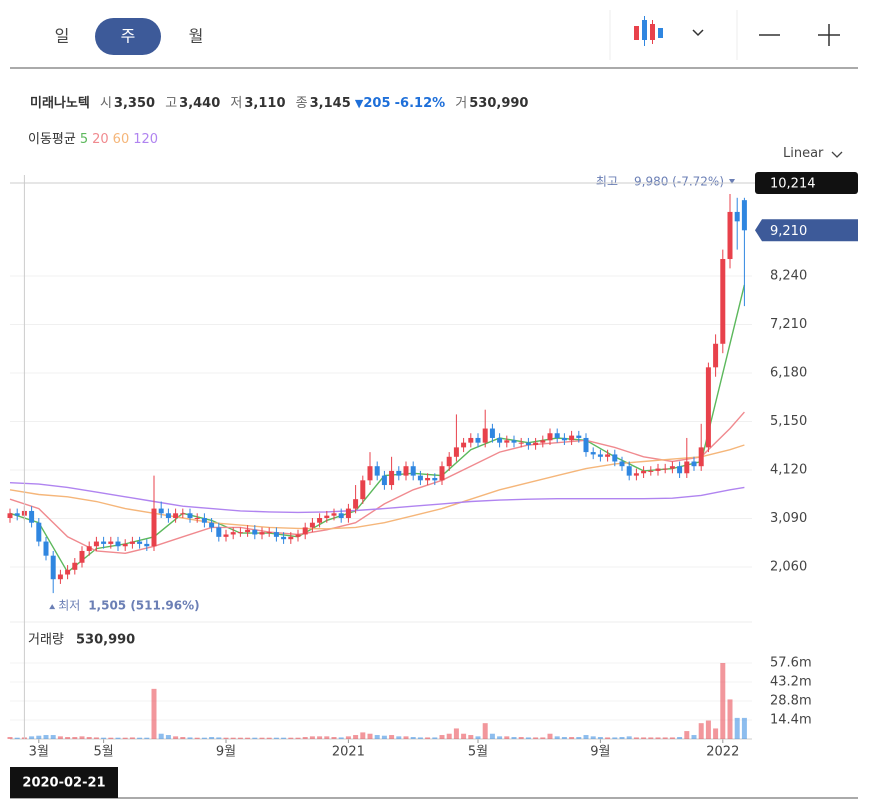 The image size is (873, 800). I want to click on tab: 주, so click(128, 36).